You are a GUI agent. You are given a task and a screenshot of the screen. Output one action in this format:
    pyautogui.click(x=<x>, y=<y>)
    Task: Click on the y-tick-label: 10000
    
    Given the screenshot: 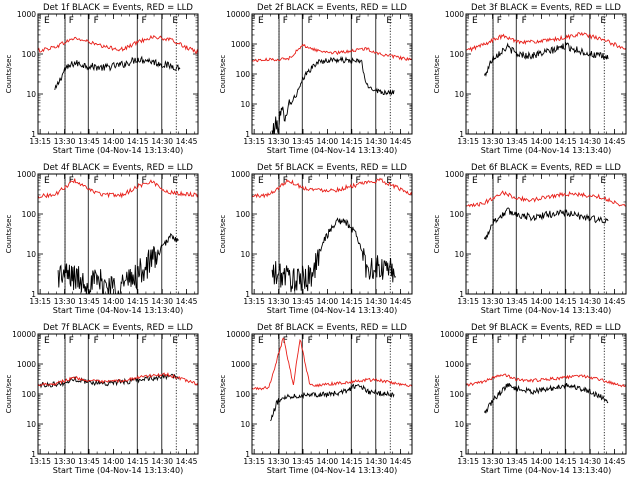 What is the action you would take?
    pyautogui.click(x=452, y=334)
    